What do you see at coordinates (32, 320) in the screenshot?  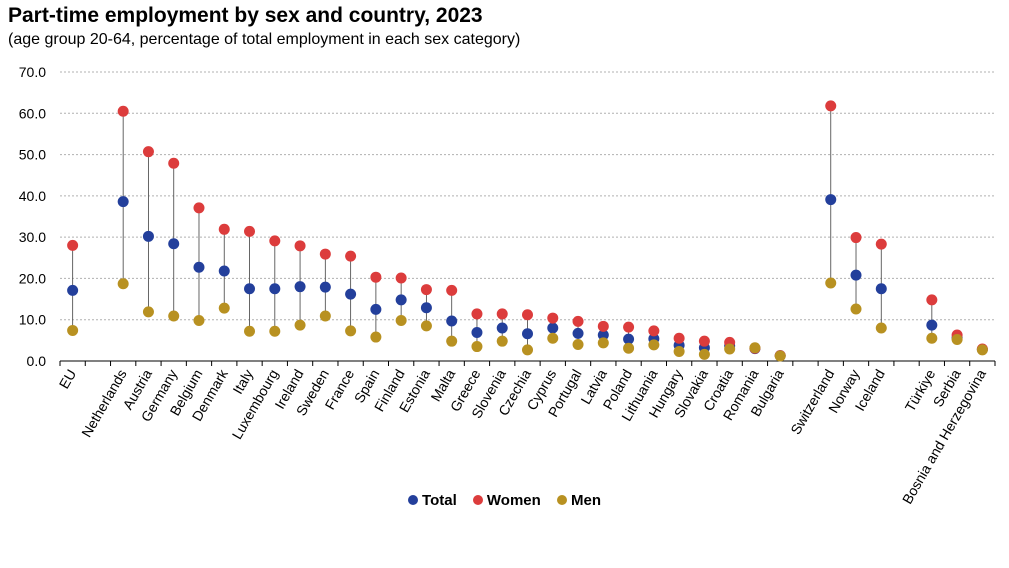 I see `y-tick-label: 10.0` at bounding box center [32, 320].